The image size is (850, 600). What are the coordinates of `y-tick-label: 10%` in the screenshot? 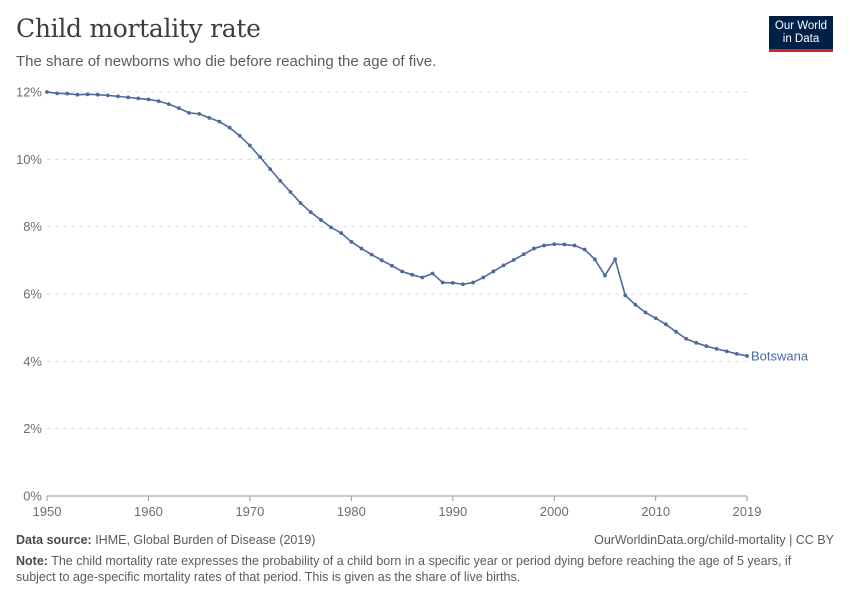 It's located at (29, 159).